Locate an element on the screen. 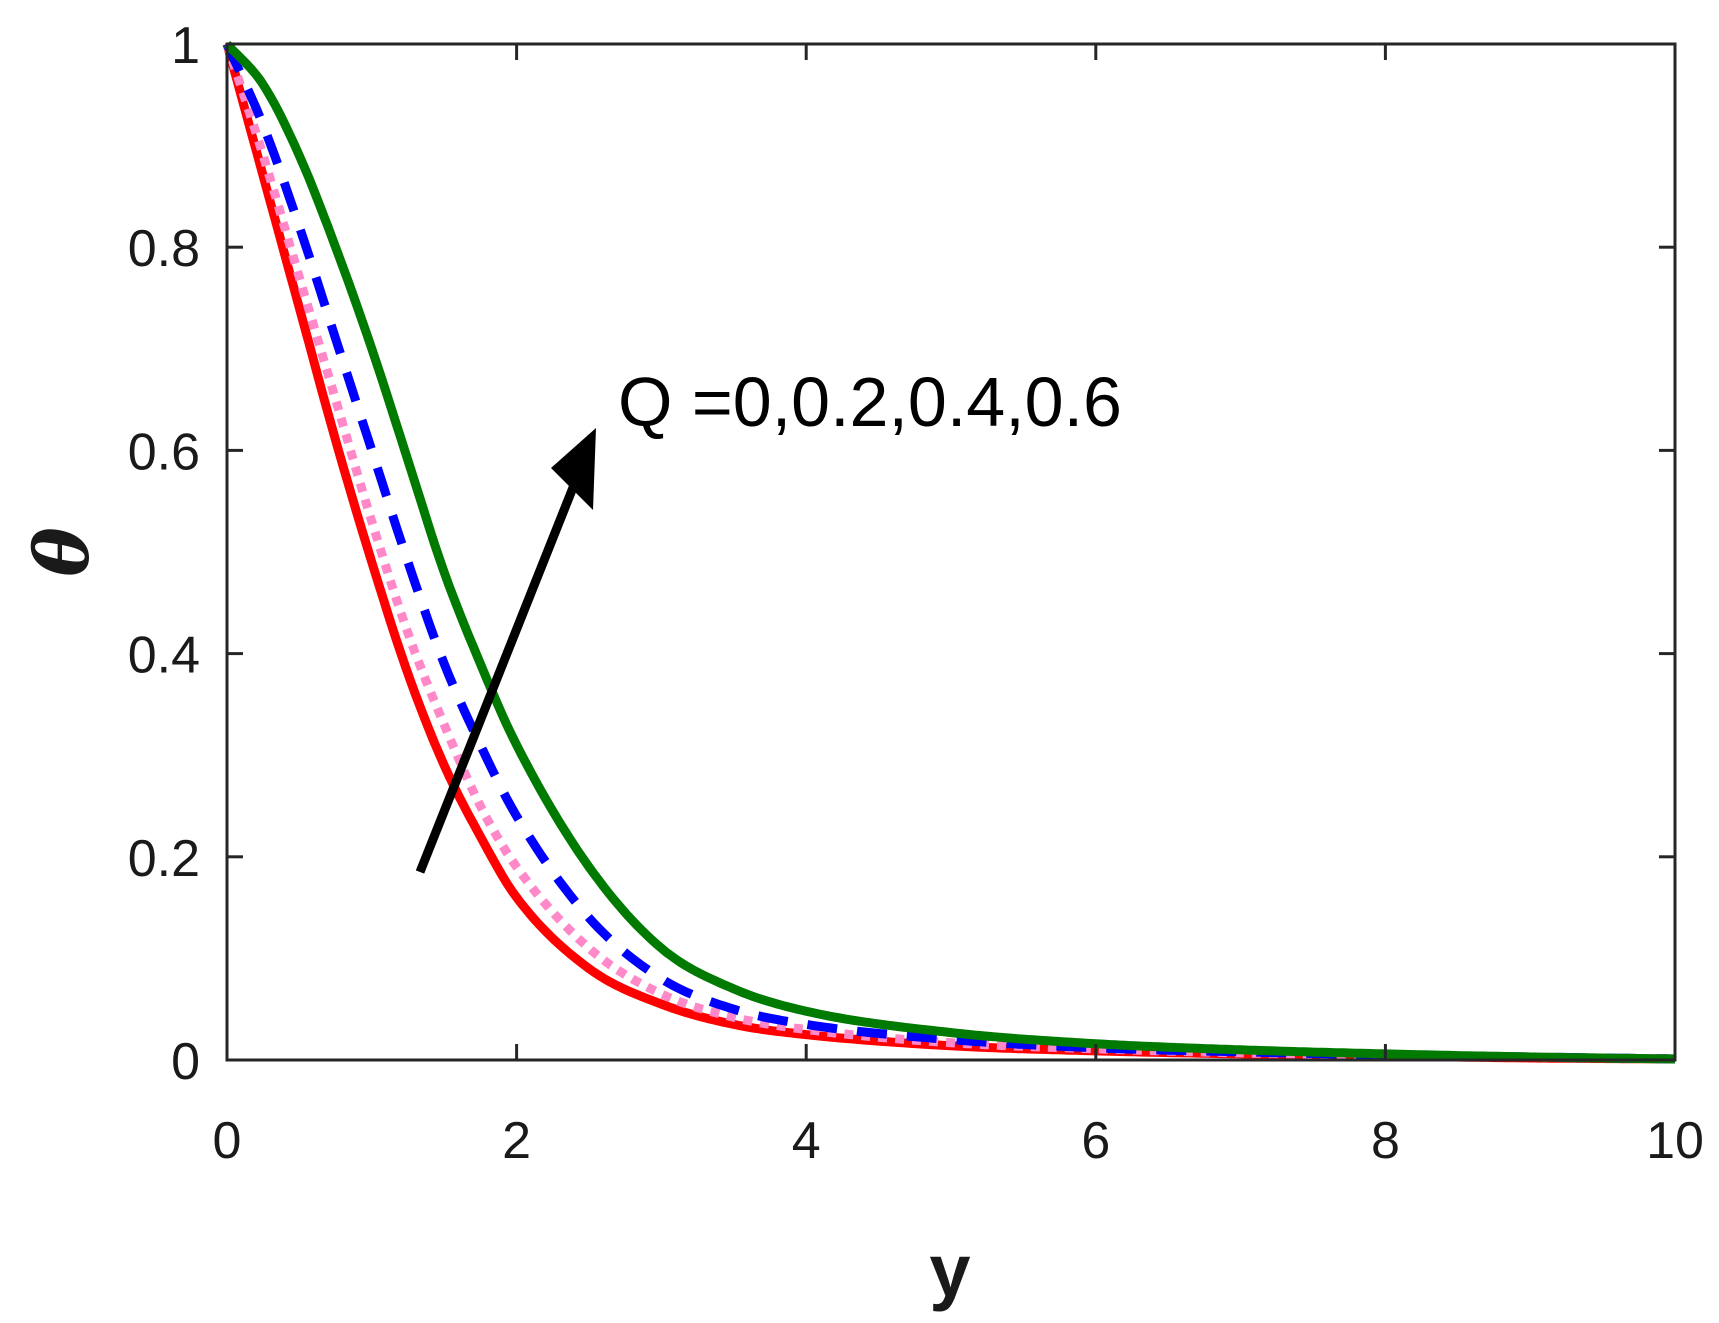  y-tick-label: 0.2 is located at coordinates (164, 859).